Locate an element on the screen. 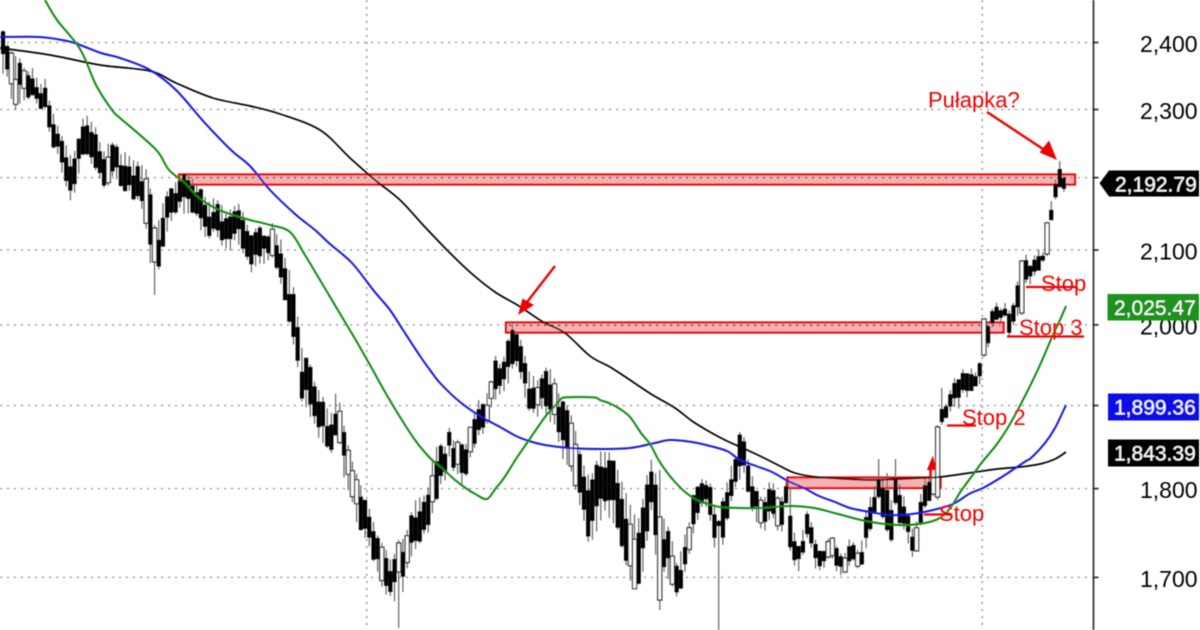  svg-text: 2,300 is located at coordinates (1169, 111).